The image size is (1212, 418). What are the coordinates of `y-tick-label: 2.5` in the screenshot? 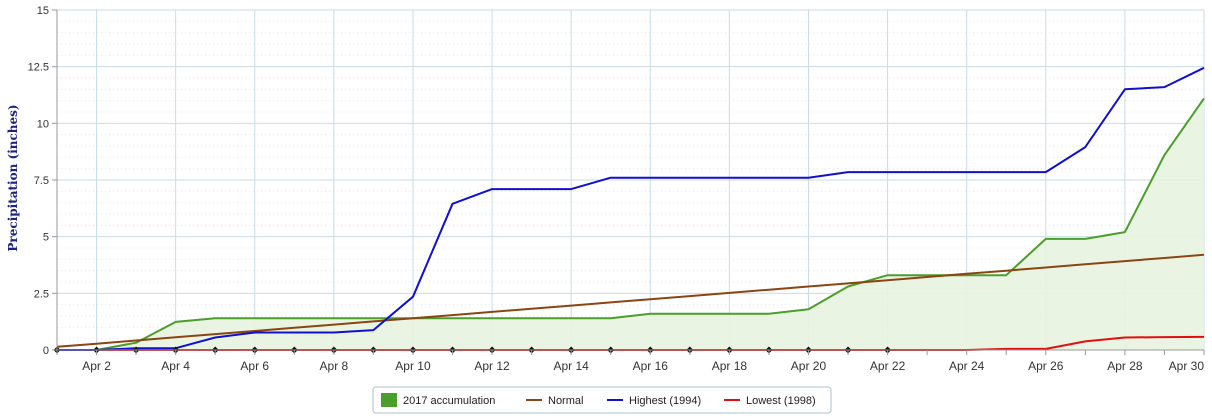 It's located at (41, 294).